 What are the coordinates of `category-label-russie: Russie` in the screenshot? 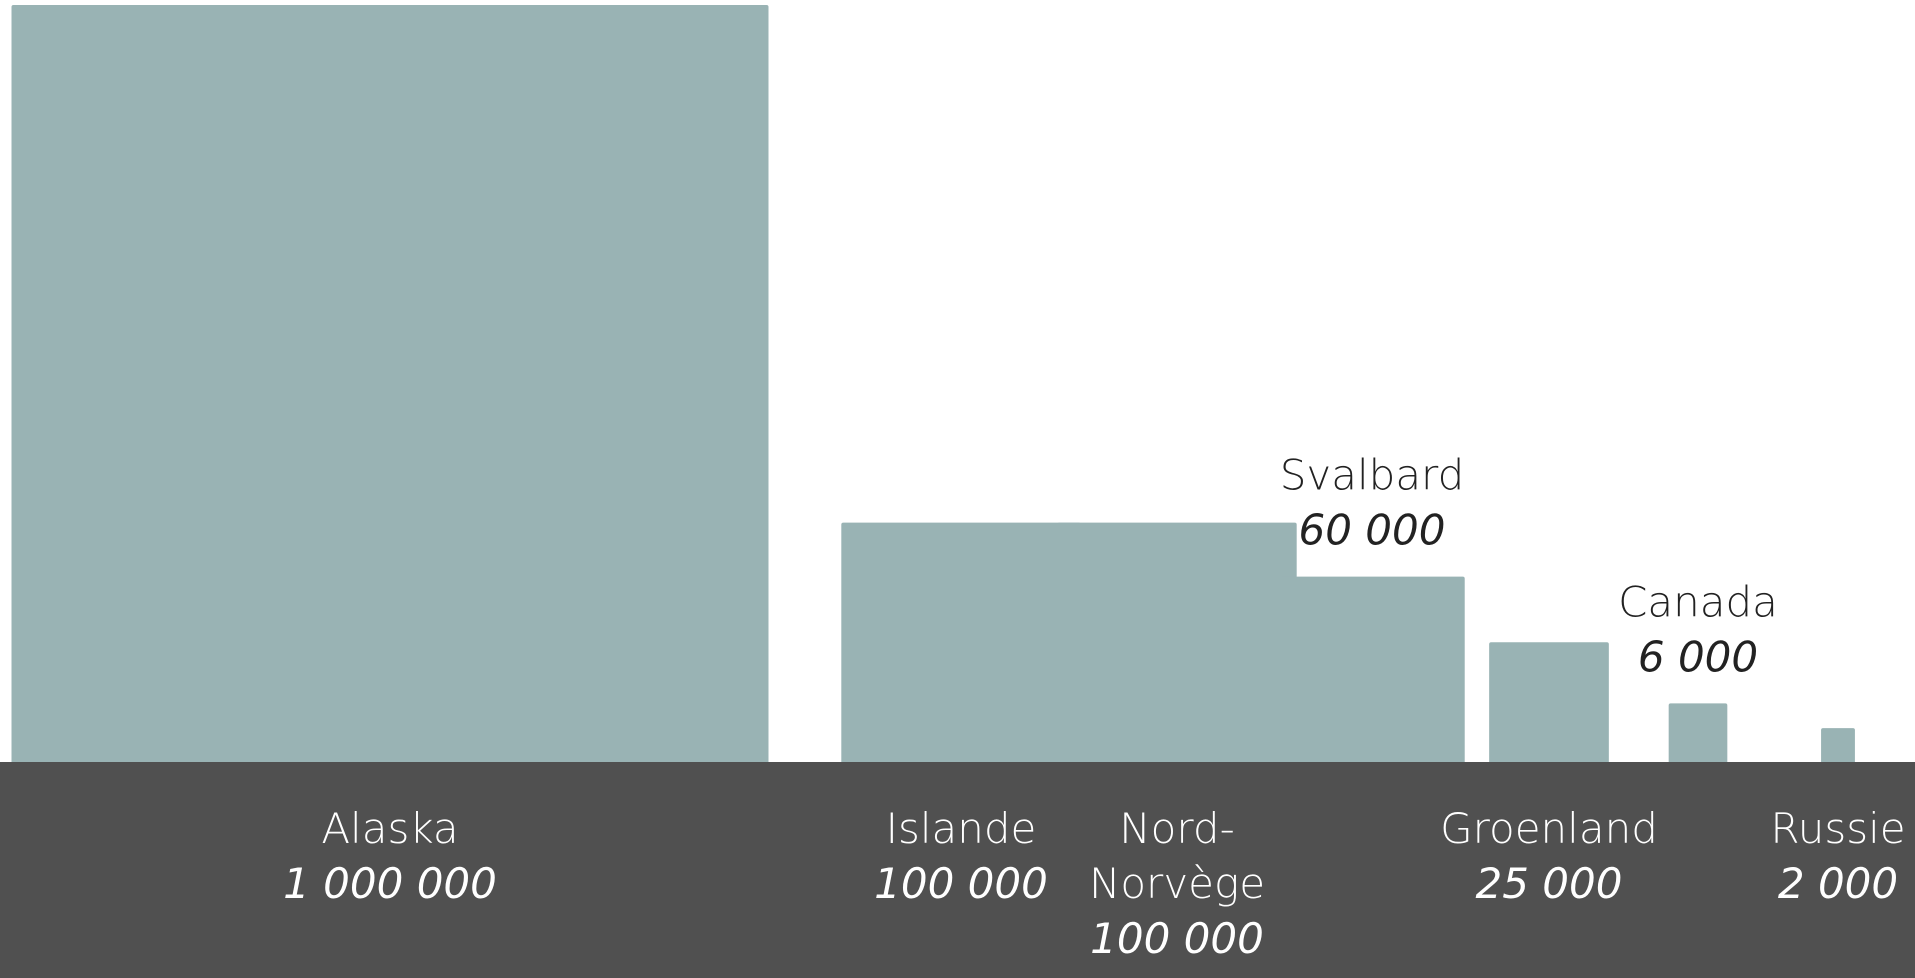 It's located at (1837, 828).